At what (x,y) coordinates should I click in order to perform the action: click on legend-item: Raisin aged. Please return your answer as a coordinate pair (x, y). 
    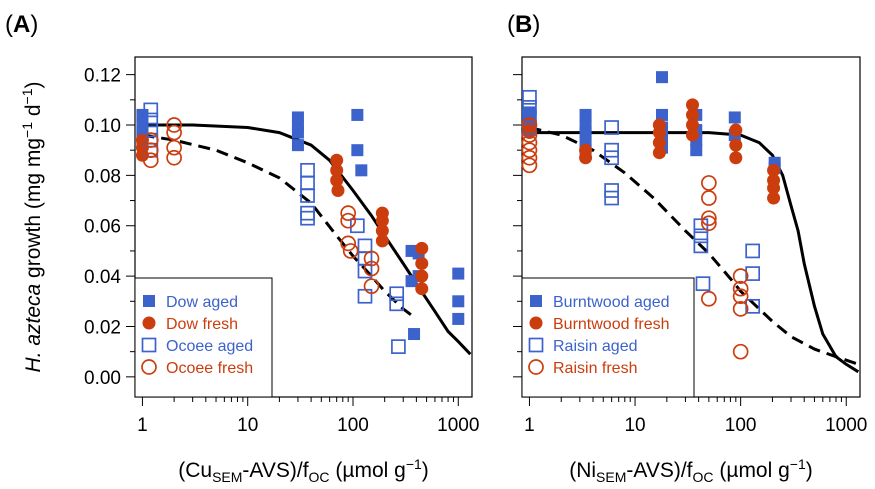
    Looking at the image, I should click on (583, 346).